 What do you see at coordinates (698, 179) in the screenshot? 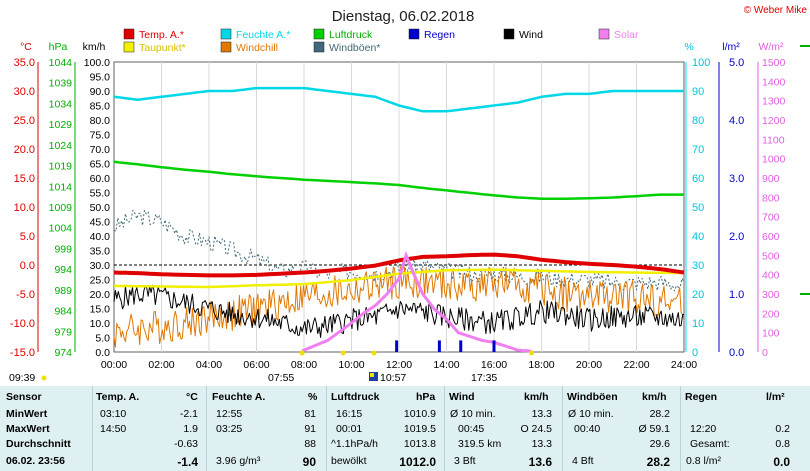
I see `axis-tick-label: 60` at bounding box center [698, 179].